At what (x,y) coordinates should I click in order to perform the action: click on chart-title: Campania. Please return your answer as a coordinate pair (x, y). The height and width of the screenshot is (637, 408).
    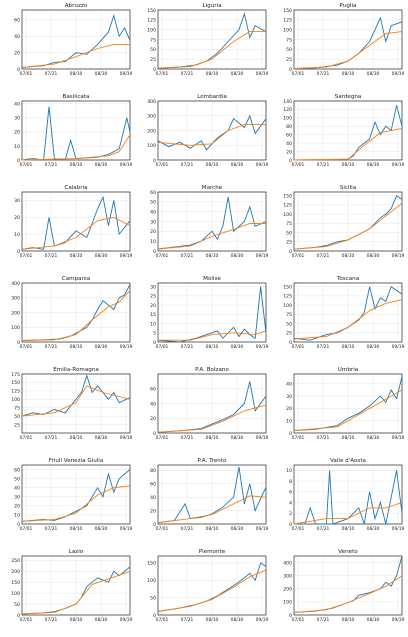
    Looking at the image, I should click on (76, 279).